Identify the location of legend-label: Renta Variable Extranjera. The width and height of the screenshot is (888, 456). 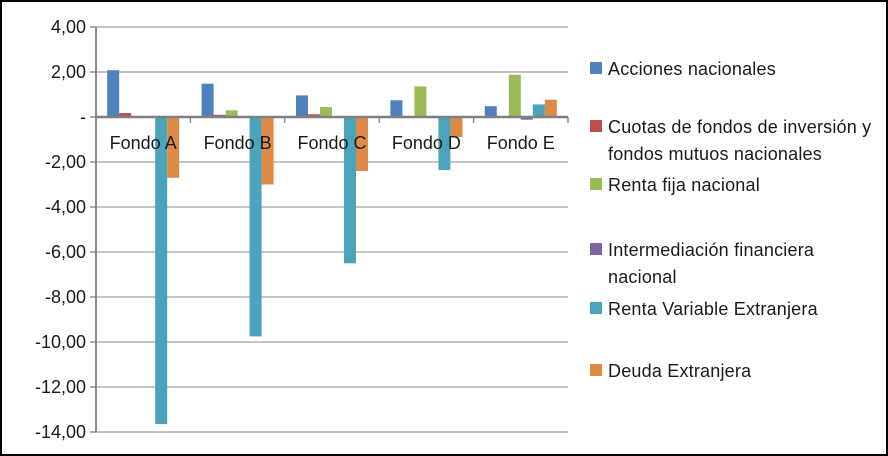
(713, 309).